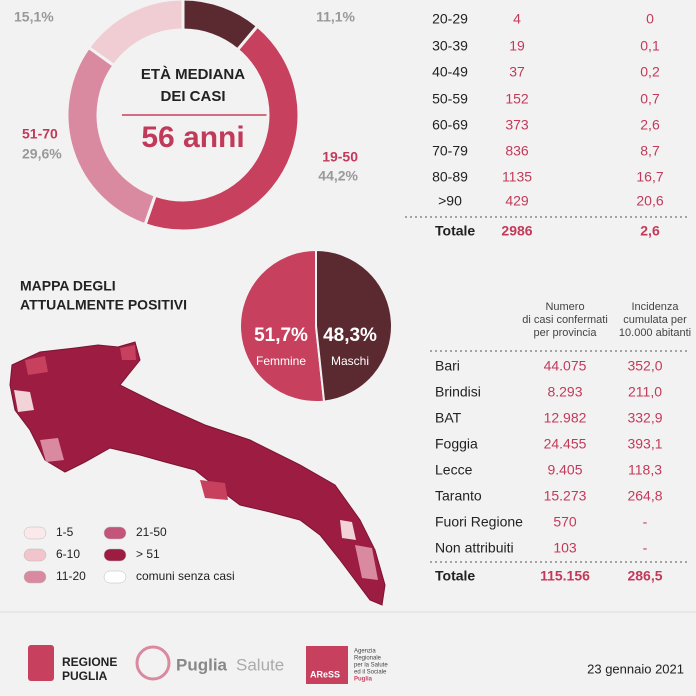 Image resolution: width=696 pixels, height=696 pixels. Describe the element at coordinates (650, 72) in the screenshot. I see `table-cell: 0,2` at that location.